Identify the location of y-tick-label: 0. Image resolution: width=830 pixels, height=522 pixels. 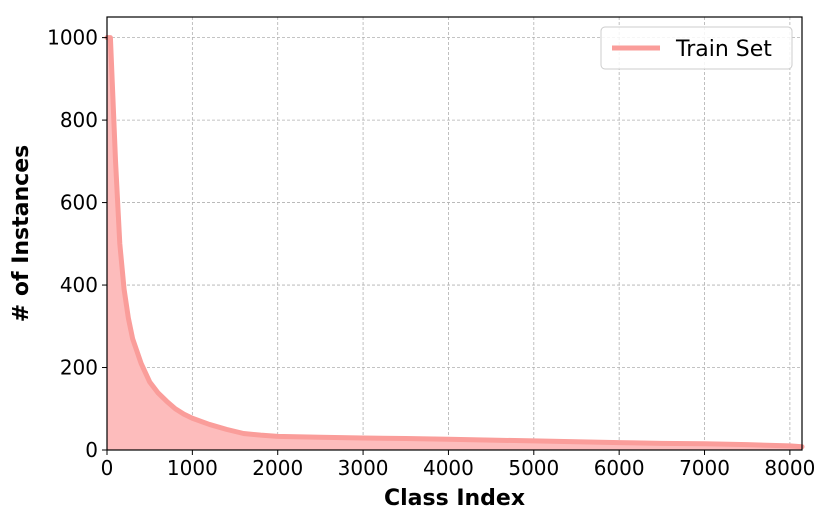
(91, 450).